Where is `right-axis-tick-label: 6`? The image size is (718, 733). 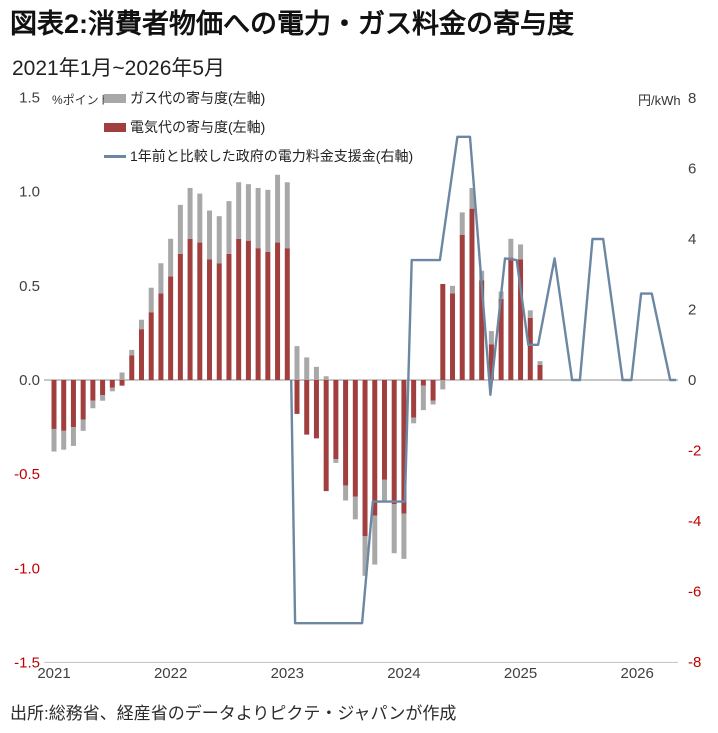 right-axis-tick-label: 6 is located at coordinates (692, 169).